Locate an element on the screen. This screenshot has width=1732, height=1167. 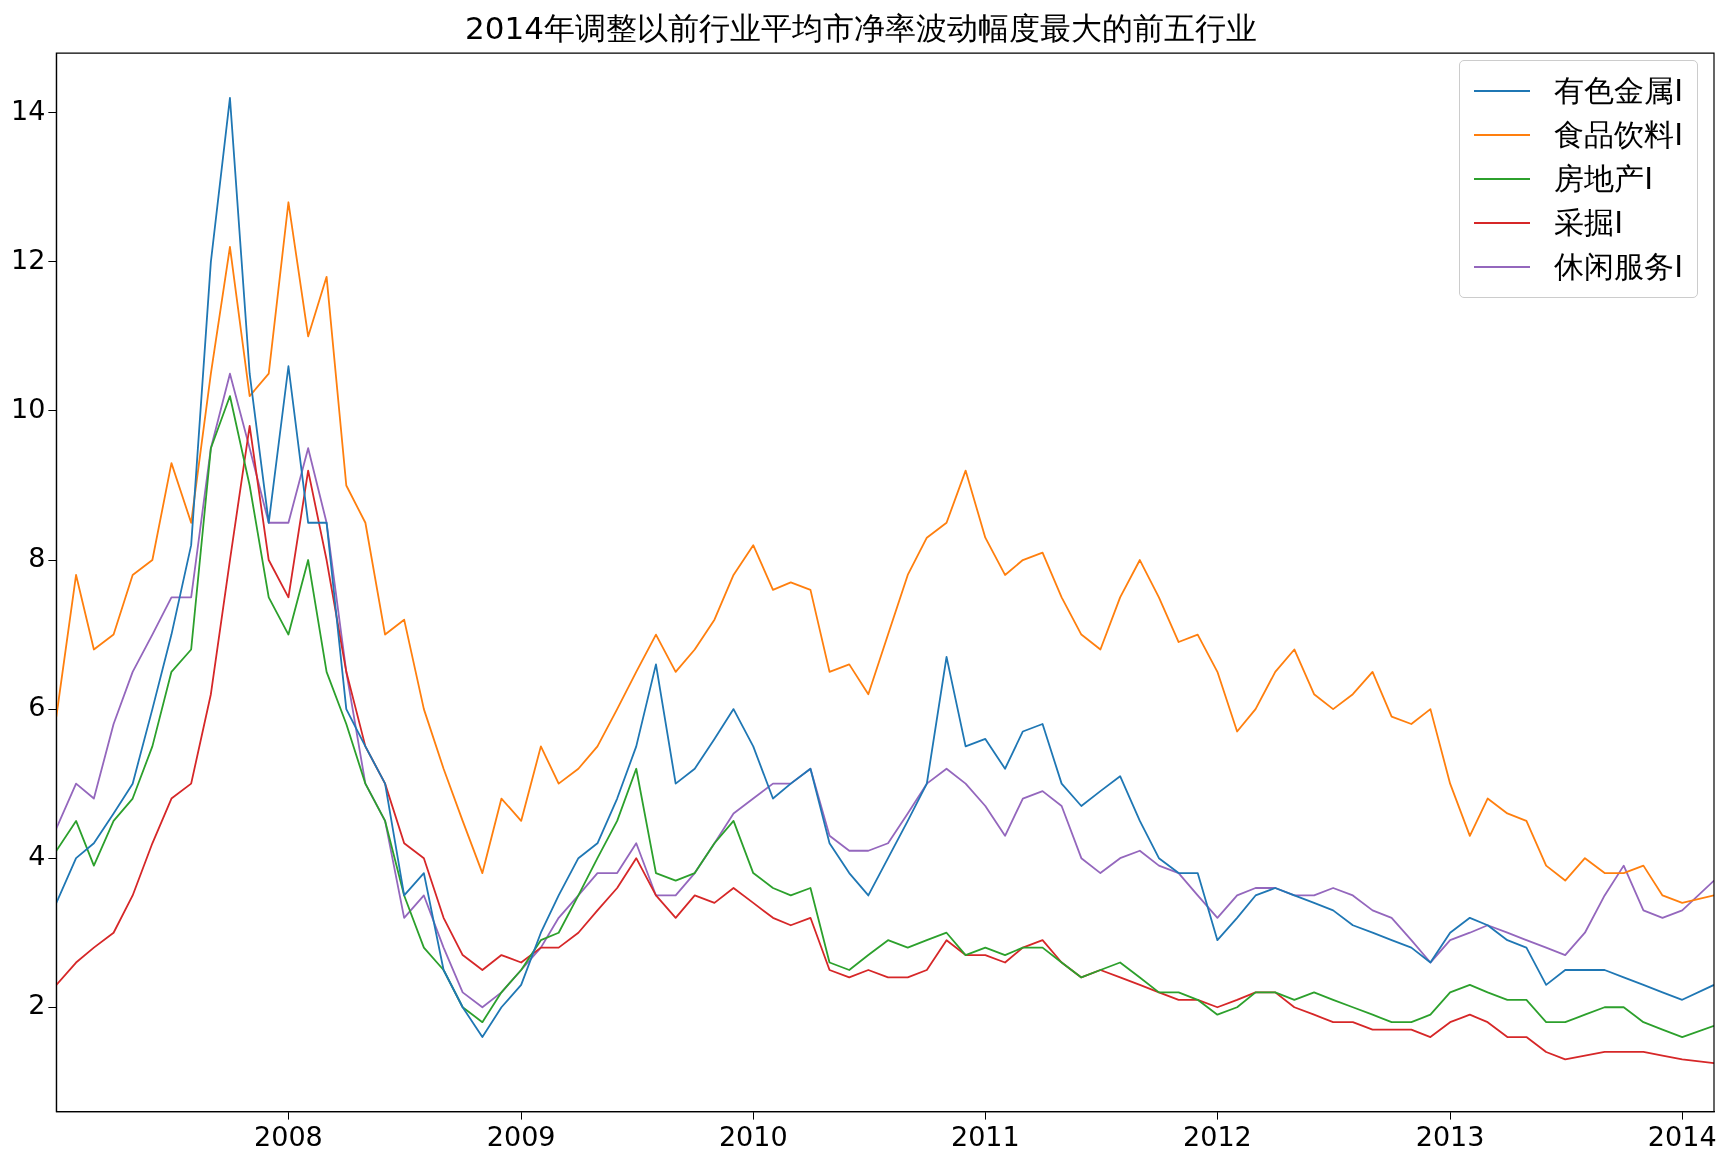
legend-label: 采掘I is located at coordinates (1588, 222).